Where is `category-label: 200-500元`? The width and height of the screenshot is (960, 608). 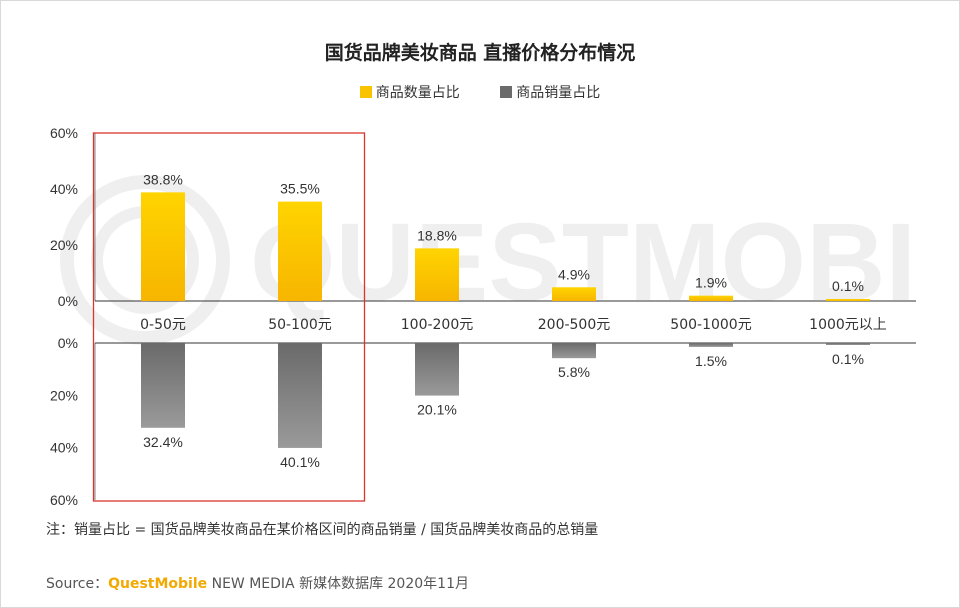
category-label: 200-500元 is located at coordinates (574, 325).